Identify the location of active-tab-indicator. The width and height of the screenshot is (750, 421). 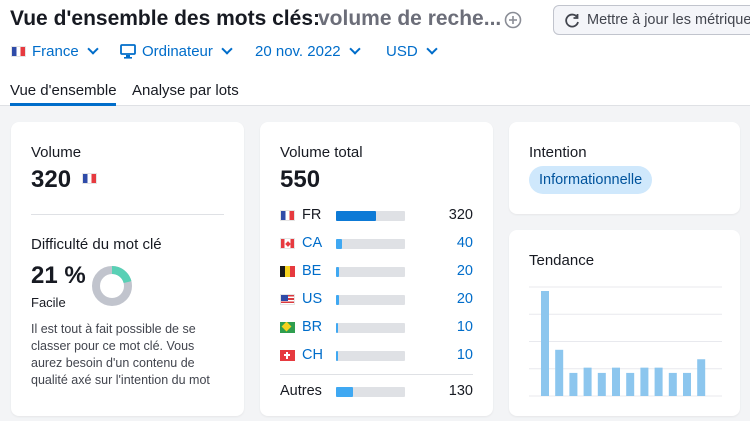
(63, 104).